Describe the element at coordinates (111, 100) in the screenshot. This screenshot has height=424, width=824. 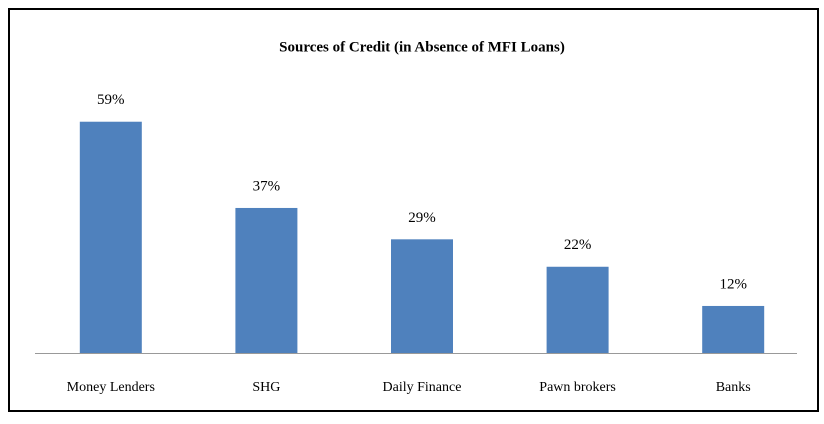
I see `data-label: 59%` at that location.